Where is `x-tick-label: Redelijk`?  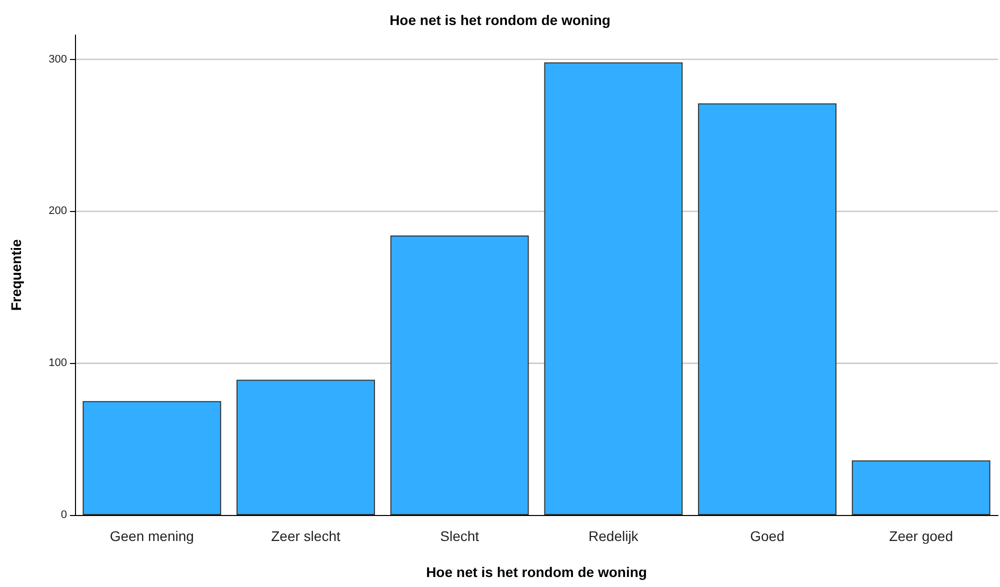 x-tick-label: Redelijk is located at coordinates (614, 536).